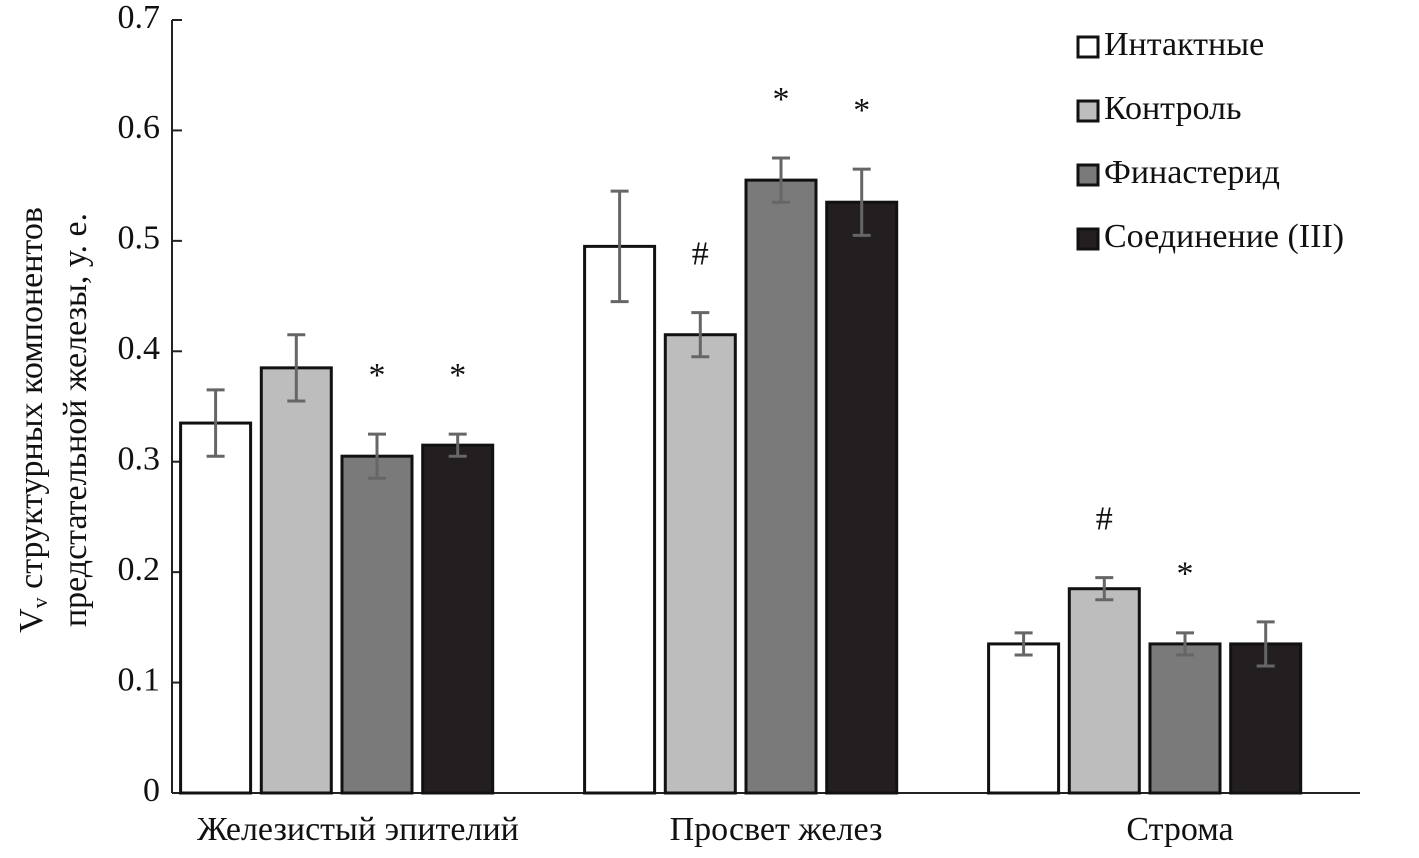  I want to click on legend-label: Финастерид, so click(1192, 172).